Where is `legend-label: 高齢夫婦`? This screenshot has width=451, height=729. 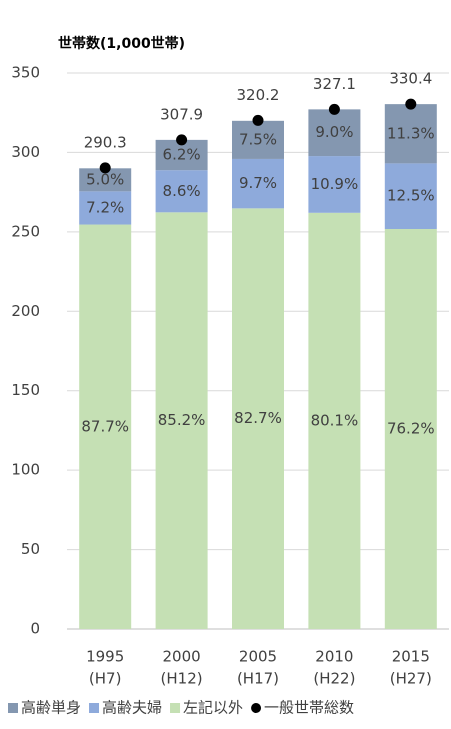 legend-label: 高齢夫婦 is located at coordinates (132, 708).